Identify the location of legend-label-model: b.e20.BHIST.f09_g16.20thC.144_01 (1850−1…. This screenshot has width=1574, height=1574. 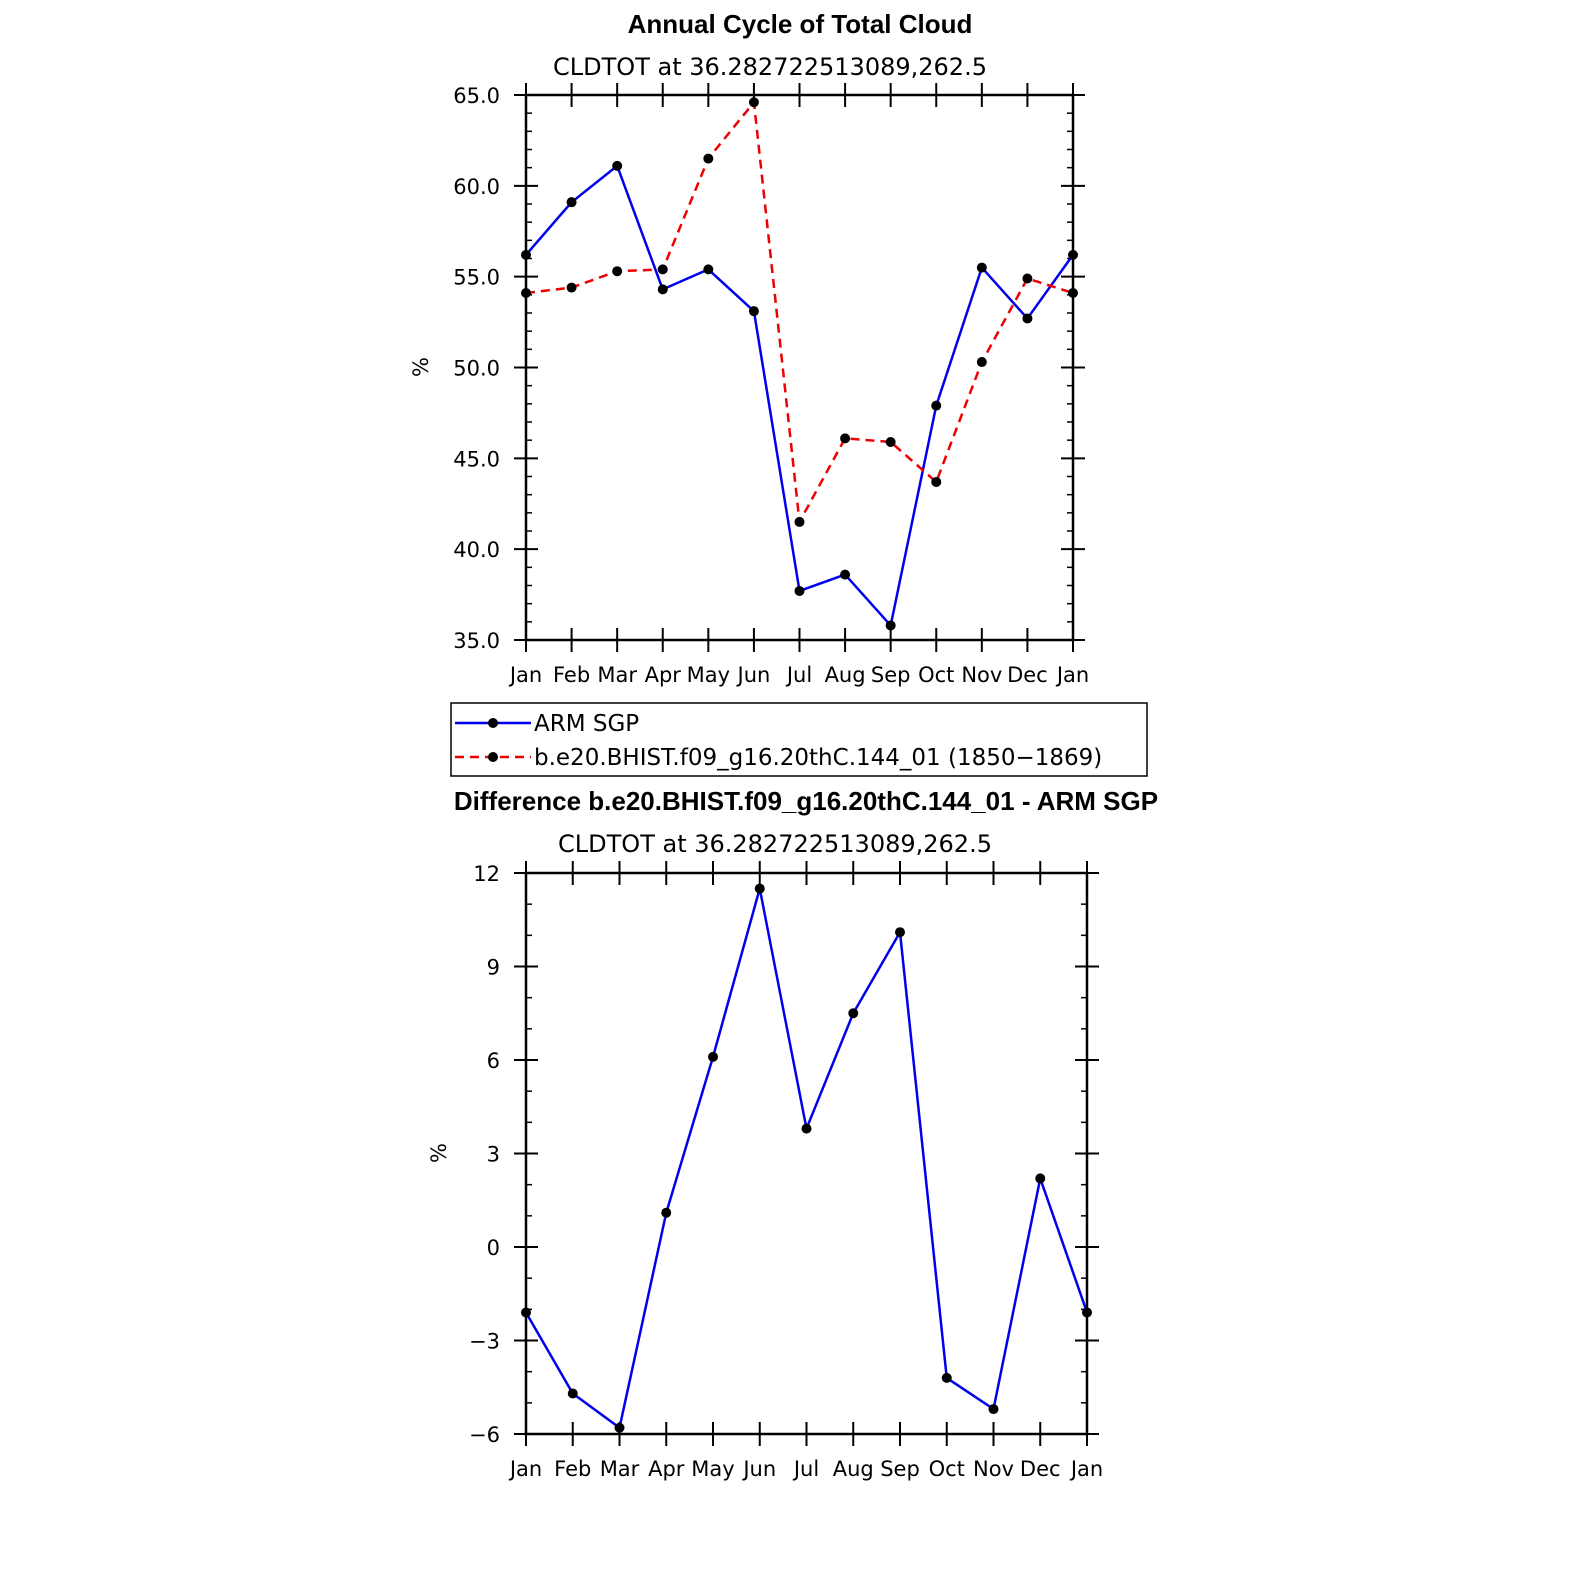
(818, 758).